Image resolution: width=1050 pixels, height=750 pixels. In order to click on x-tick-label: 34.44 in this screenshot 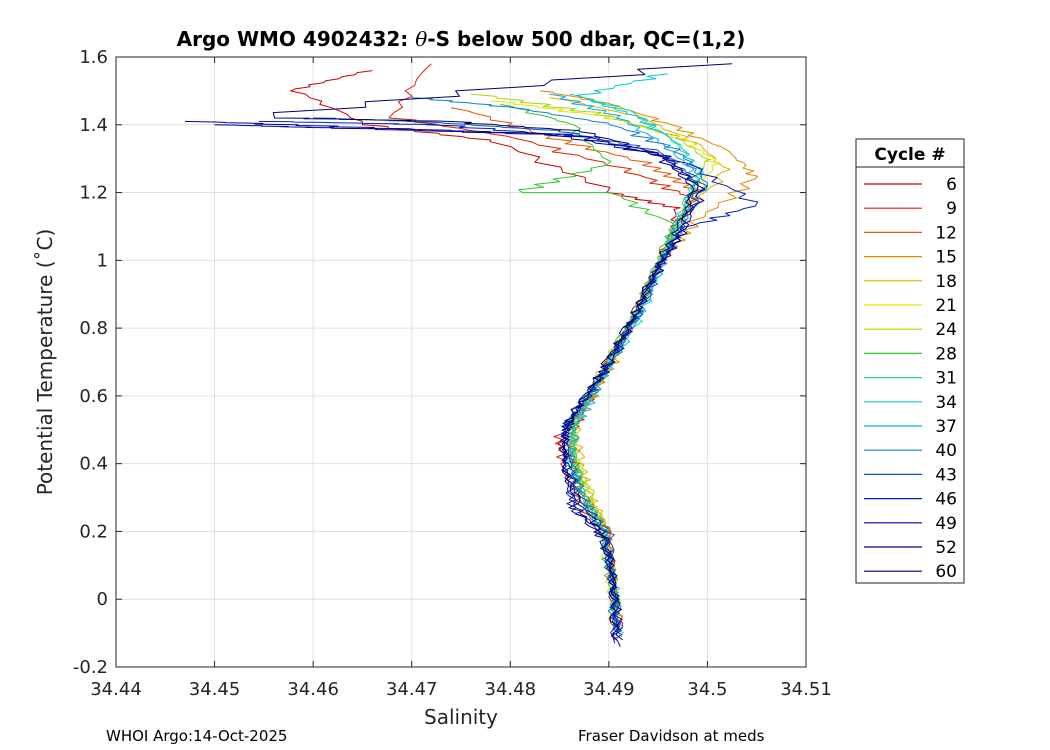, I will do `click(116, 689)`.